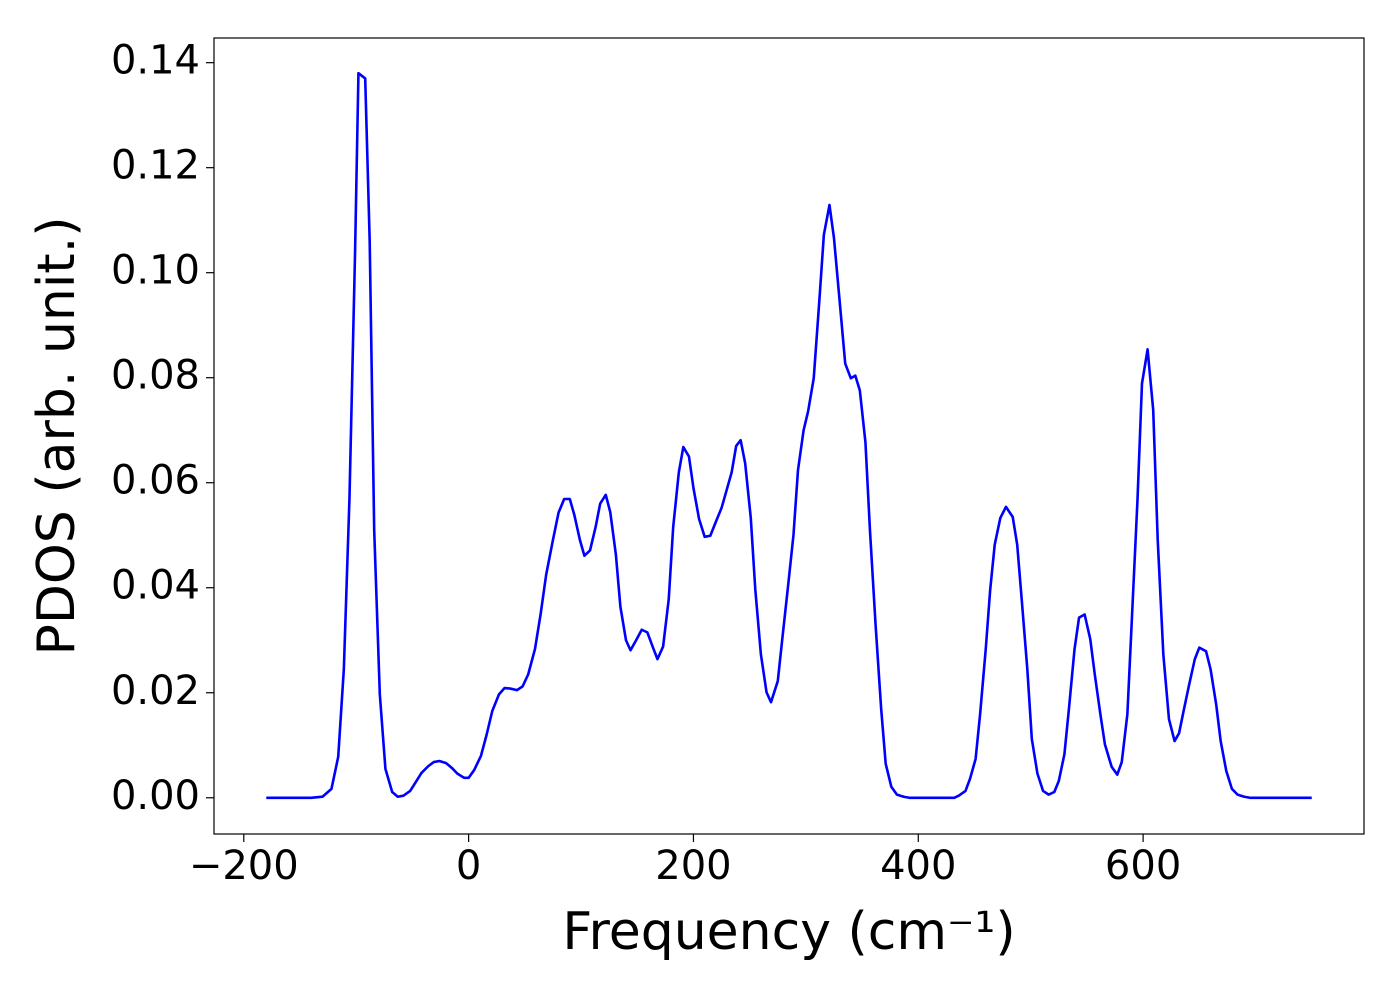 Image resolution: width=1400 pixels, height=1000 pixels. Describe the element at coordinates (918, 866) in the screenshot. I see `x-tick-label: 400` at that location.